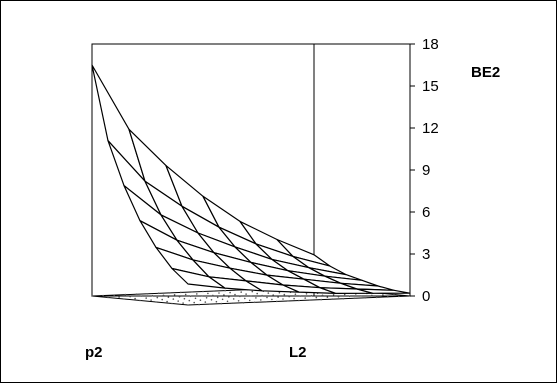 This screenshot has height=384, width=557. I want to click on z-tick-label: 3, so click(426, 254).